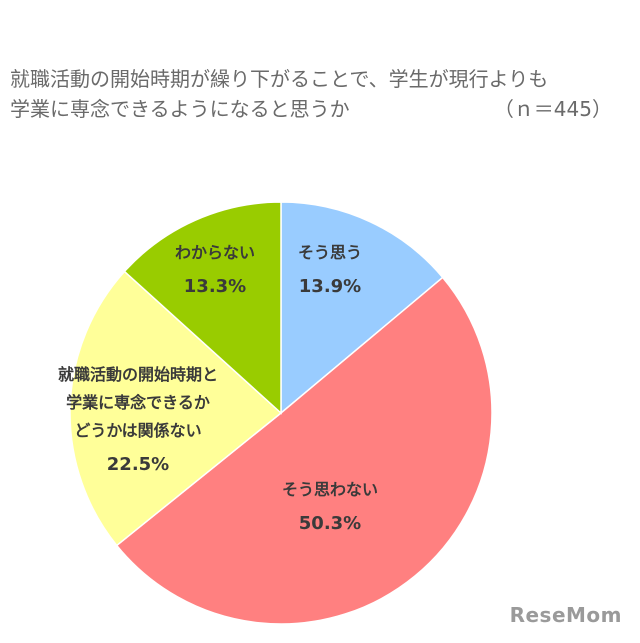  What do you see at coordinates (215, 286) in the screenshot?
I see `slice-value-label: 13.3%` at bounding box center [215, 286].